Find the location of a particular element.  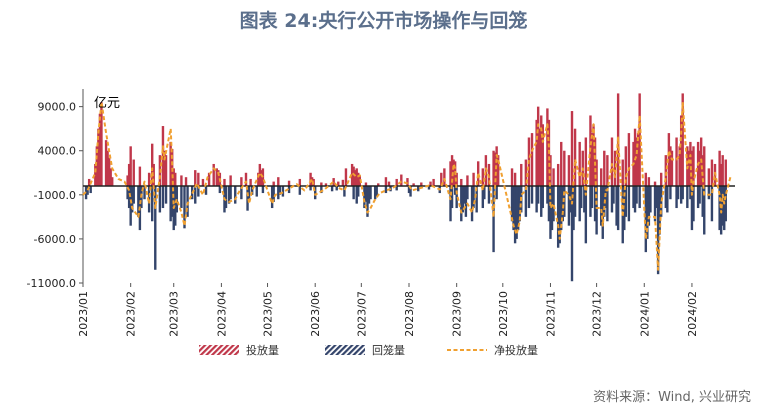

unit-label: 亿元 is located at coordinates (107, 103).